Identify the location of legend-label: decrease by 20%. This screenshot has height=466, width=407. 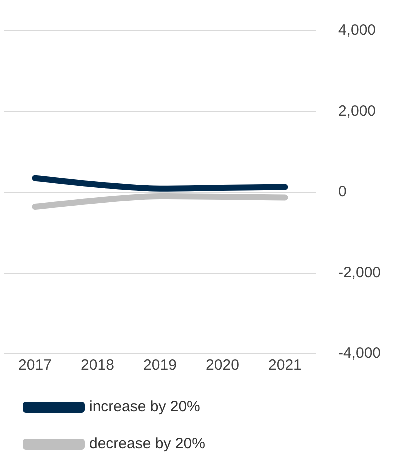
(148, 444).